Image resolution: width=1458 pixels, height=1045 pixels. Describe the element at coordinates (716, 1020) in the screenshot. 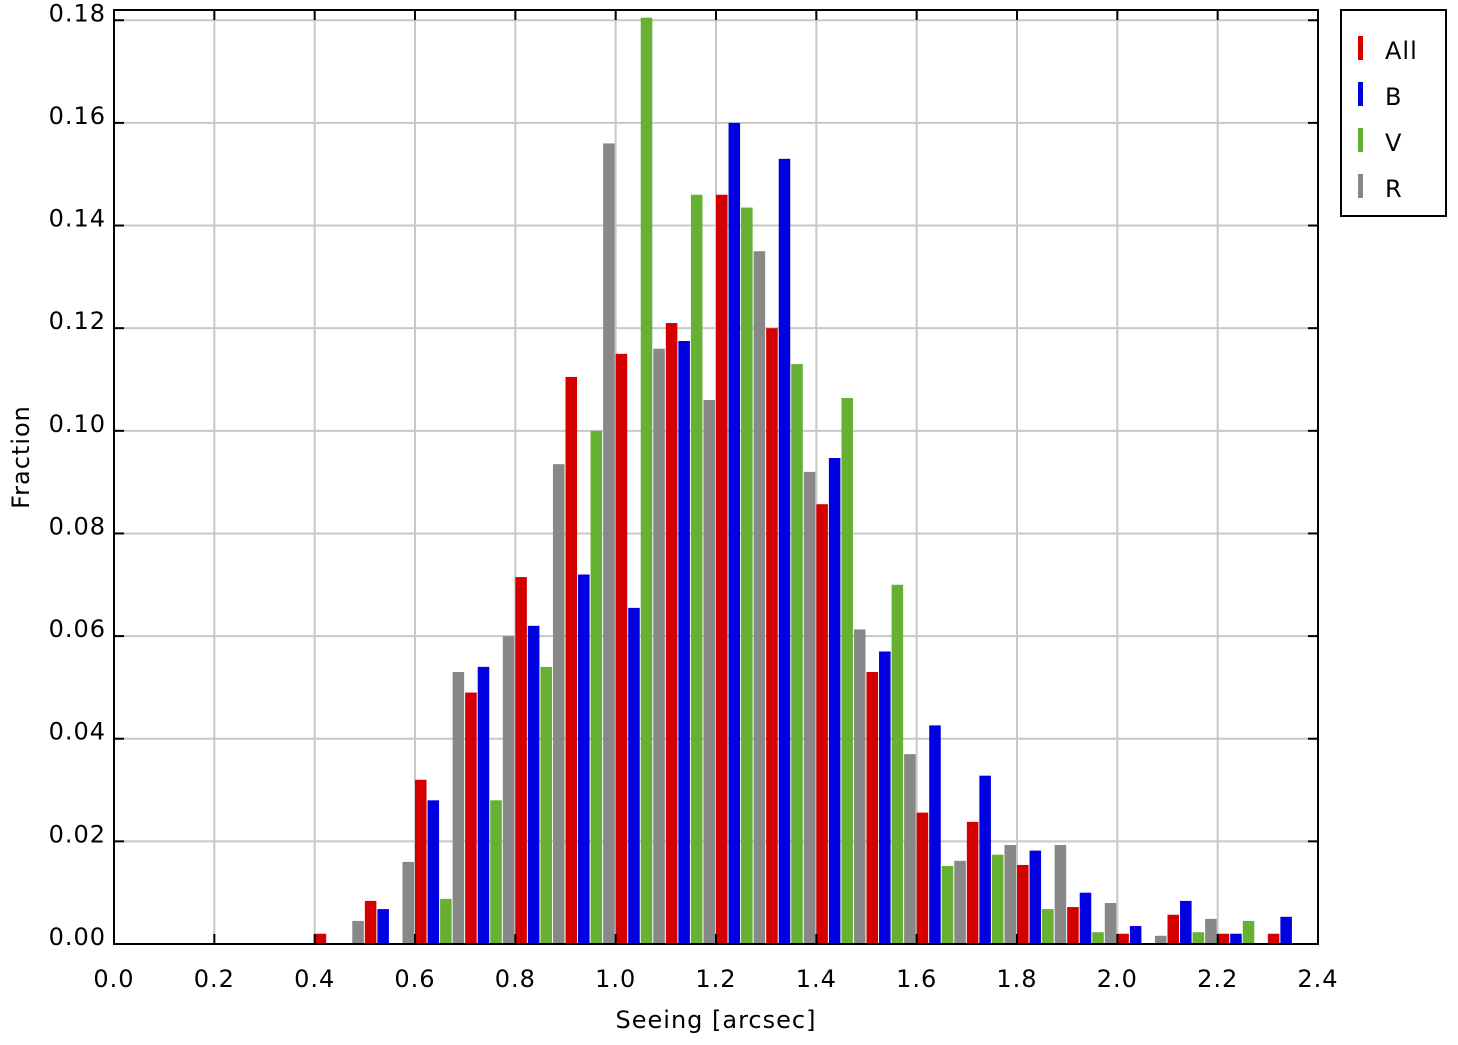

I see `x-axis-label: Seeing [arcsec]` at that location.